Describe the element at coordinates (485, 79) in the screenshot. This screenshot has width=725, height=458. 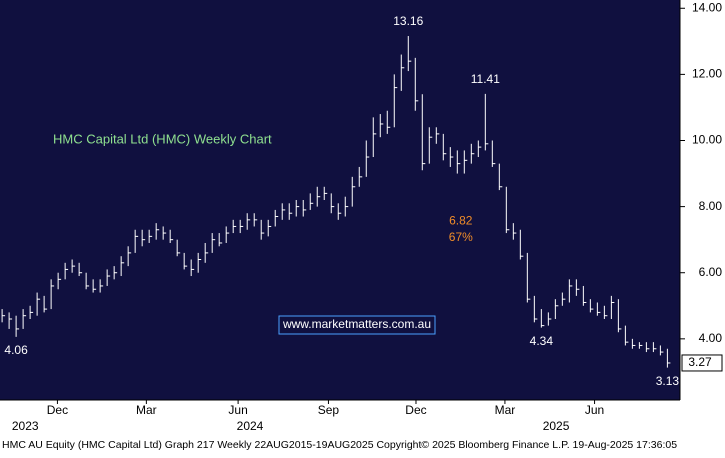
I see `annotation: 11.41` at that location.